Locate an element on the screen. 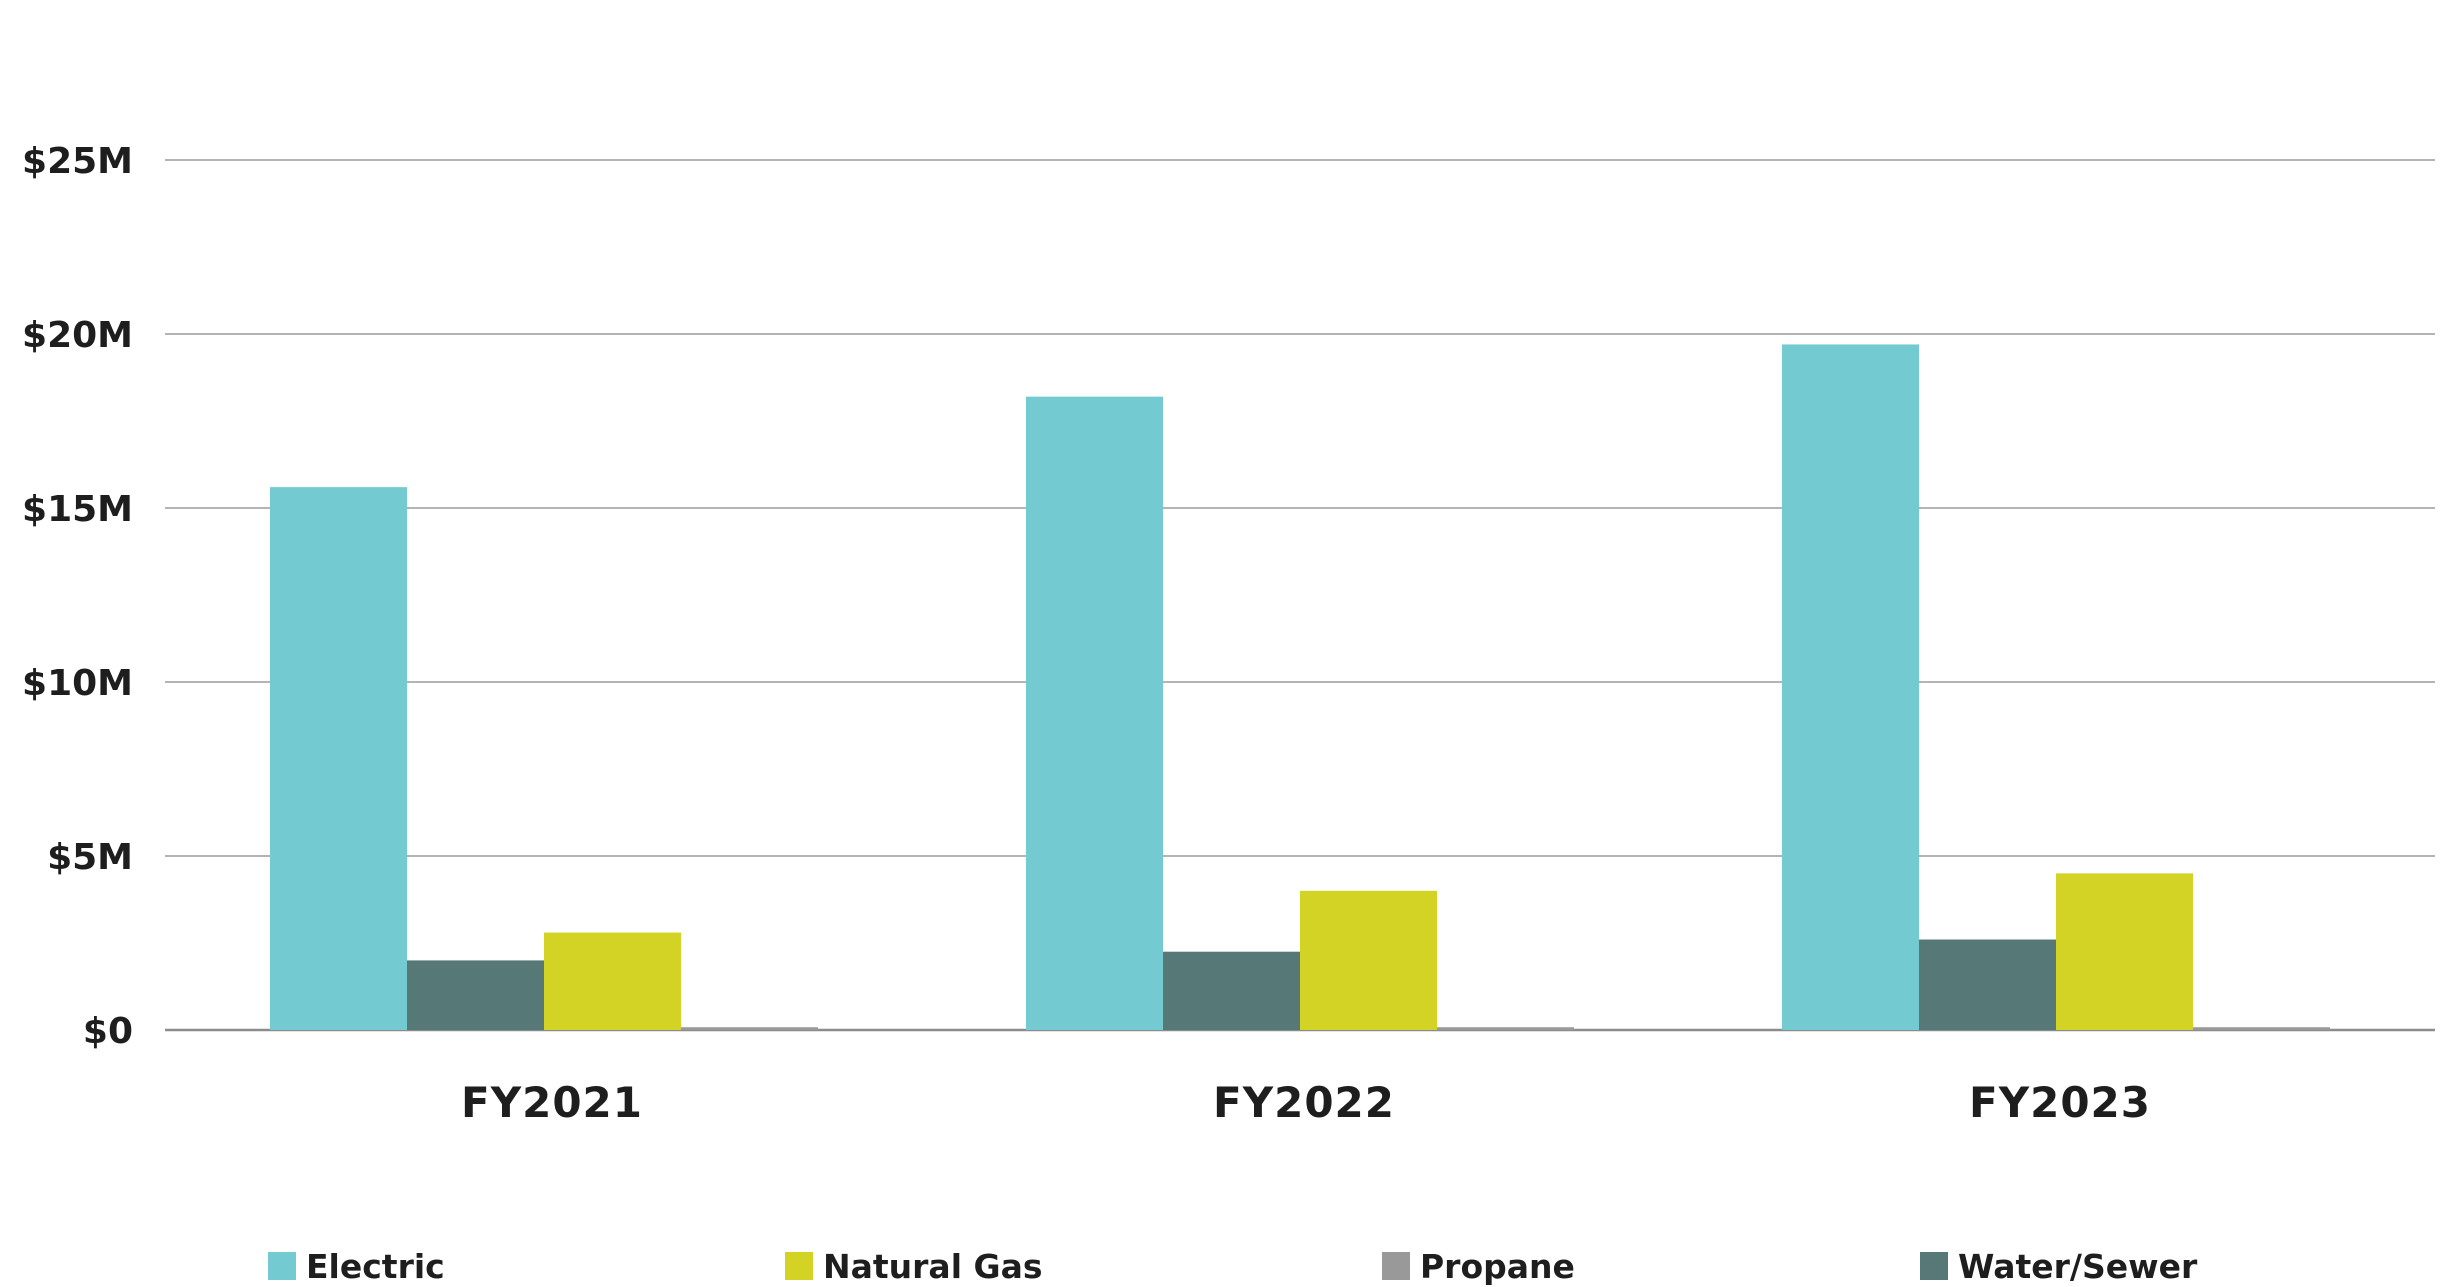 This screenshot has width=2455, height=1287. bar-natural-gas-fy2022 is located at coordinates (1368, 960).